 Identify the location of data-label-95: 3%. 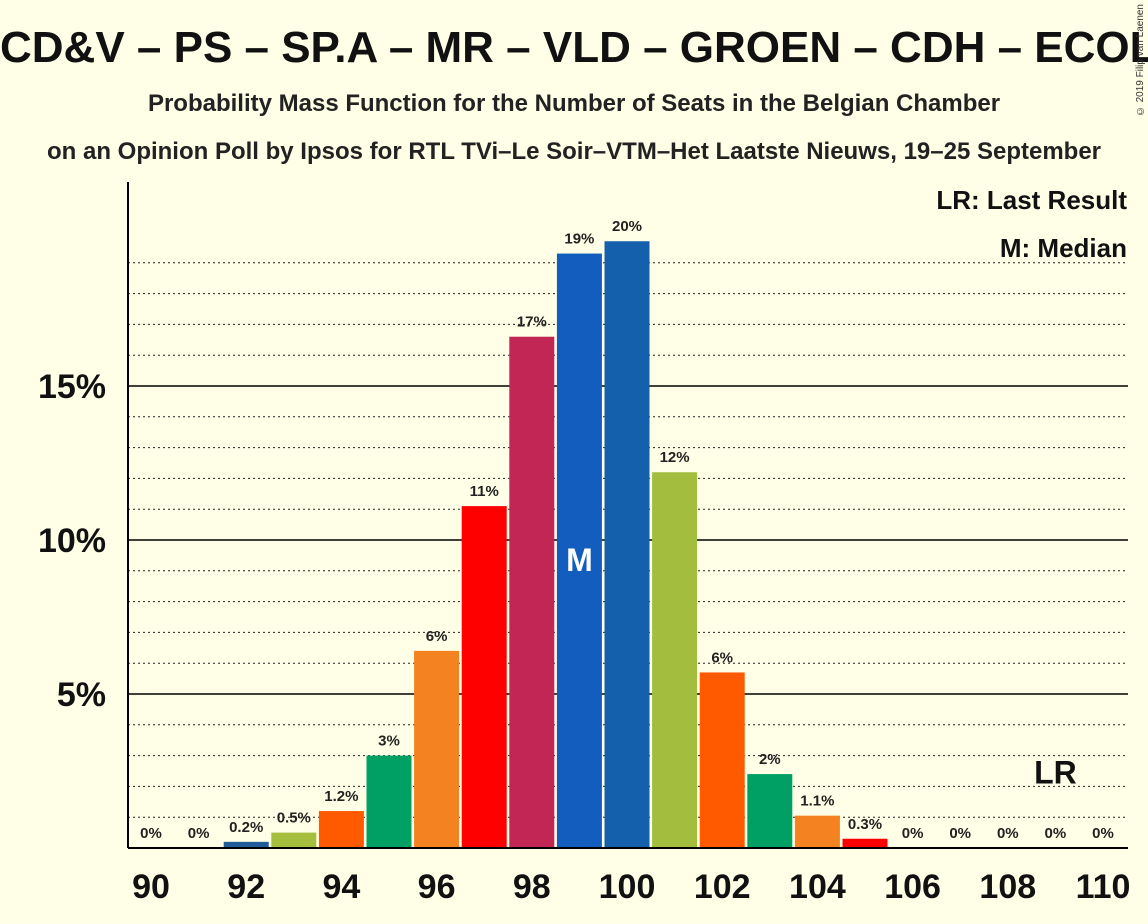
(389, 741).